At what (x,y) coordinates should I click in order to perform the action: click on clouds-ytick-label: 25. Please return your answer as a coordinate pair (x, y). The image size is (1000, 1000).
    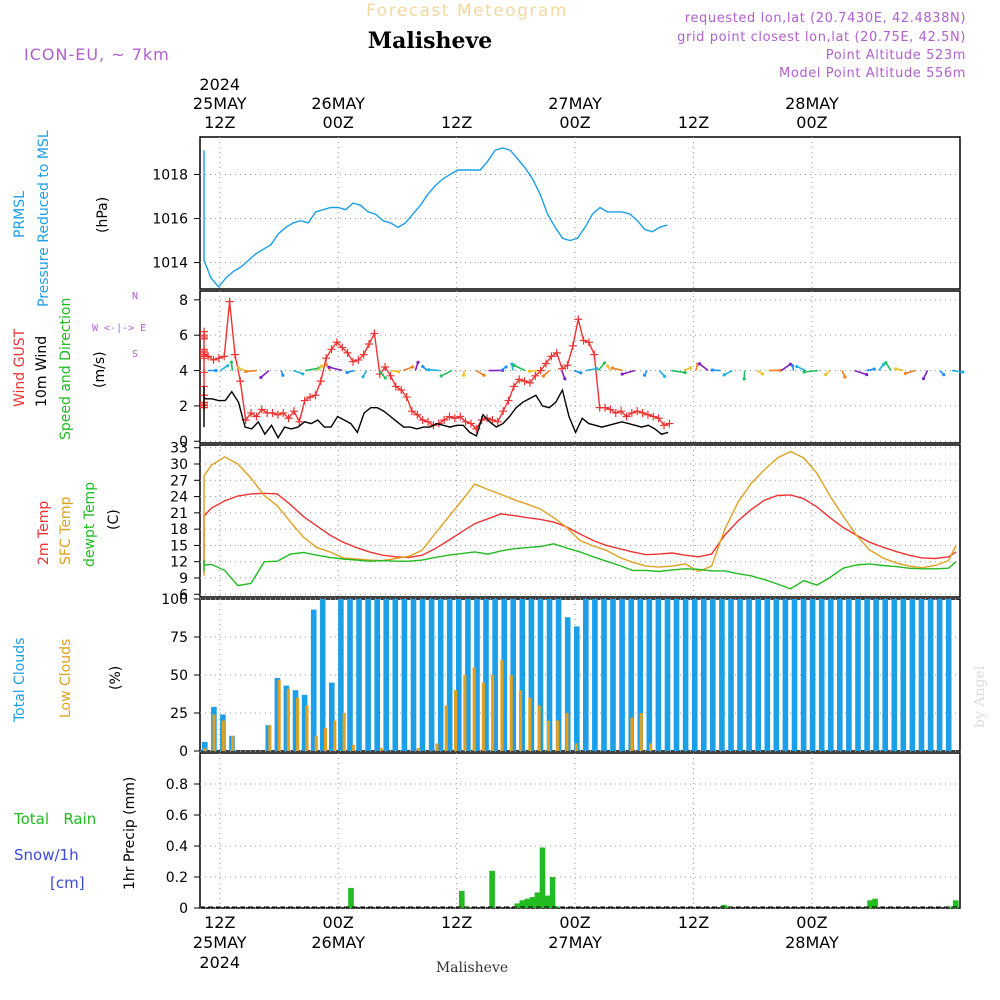
    Looking at the image, I should click on (179, 714).